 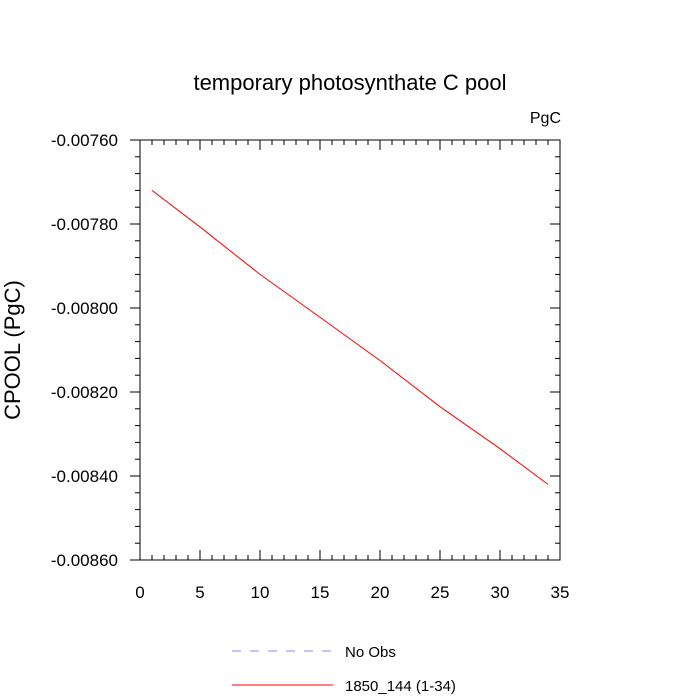 What do you see at coordinates (139, 592) in the screenshot?
I see `x-tick-label: 0` at bounding box center [139, 592].